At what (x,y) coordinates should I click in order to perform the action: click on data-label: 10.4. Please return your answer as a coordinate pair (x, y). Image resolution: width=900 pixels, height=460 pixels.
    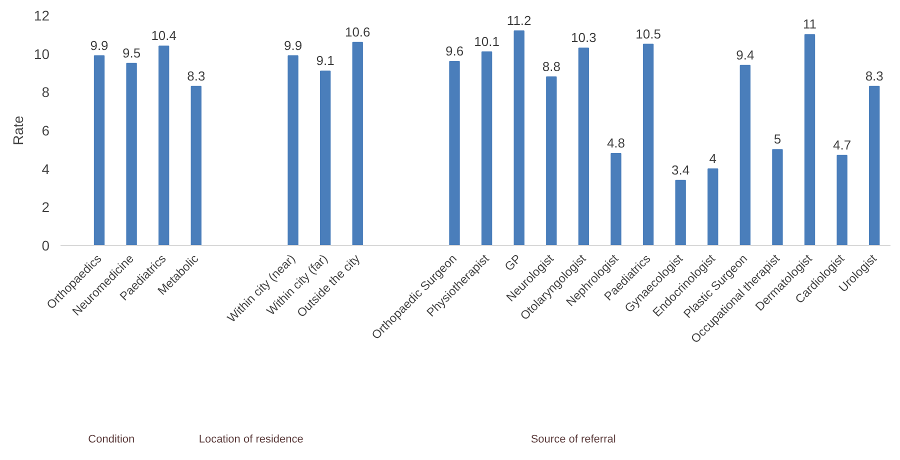
    Looking at the image, I should click on (164, 36).